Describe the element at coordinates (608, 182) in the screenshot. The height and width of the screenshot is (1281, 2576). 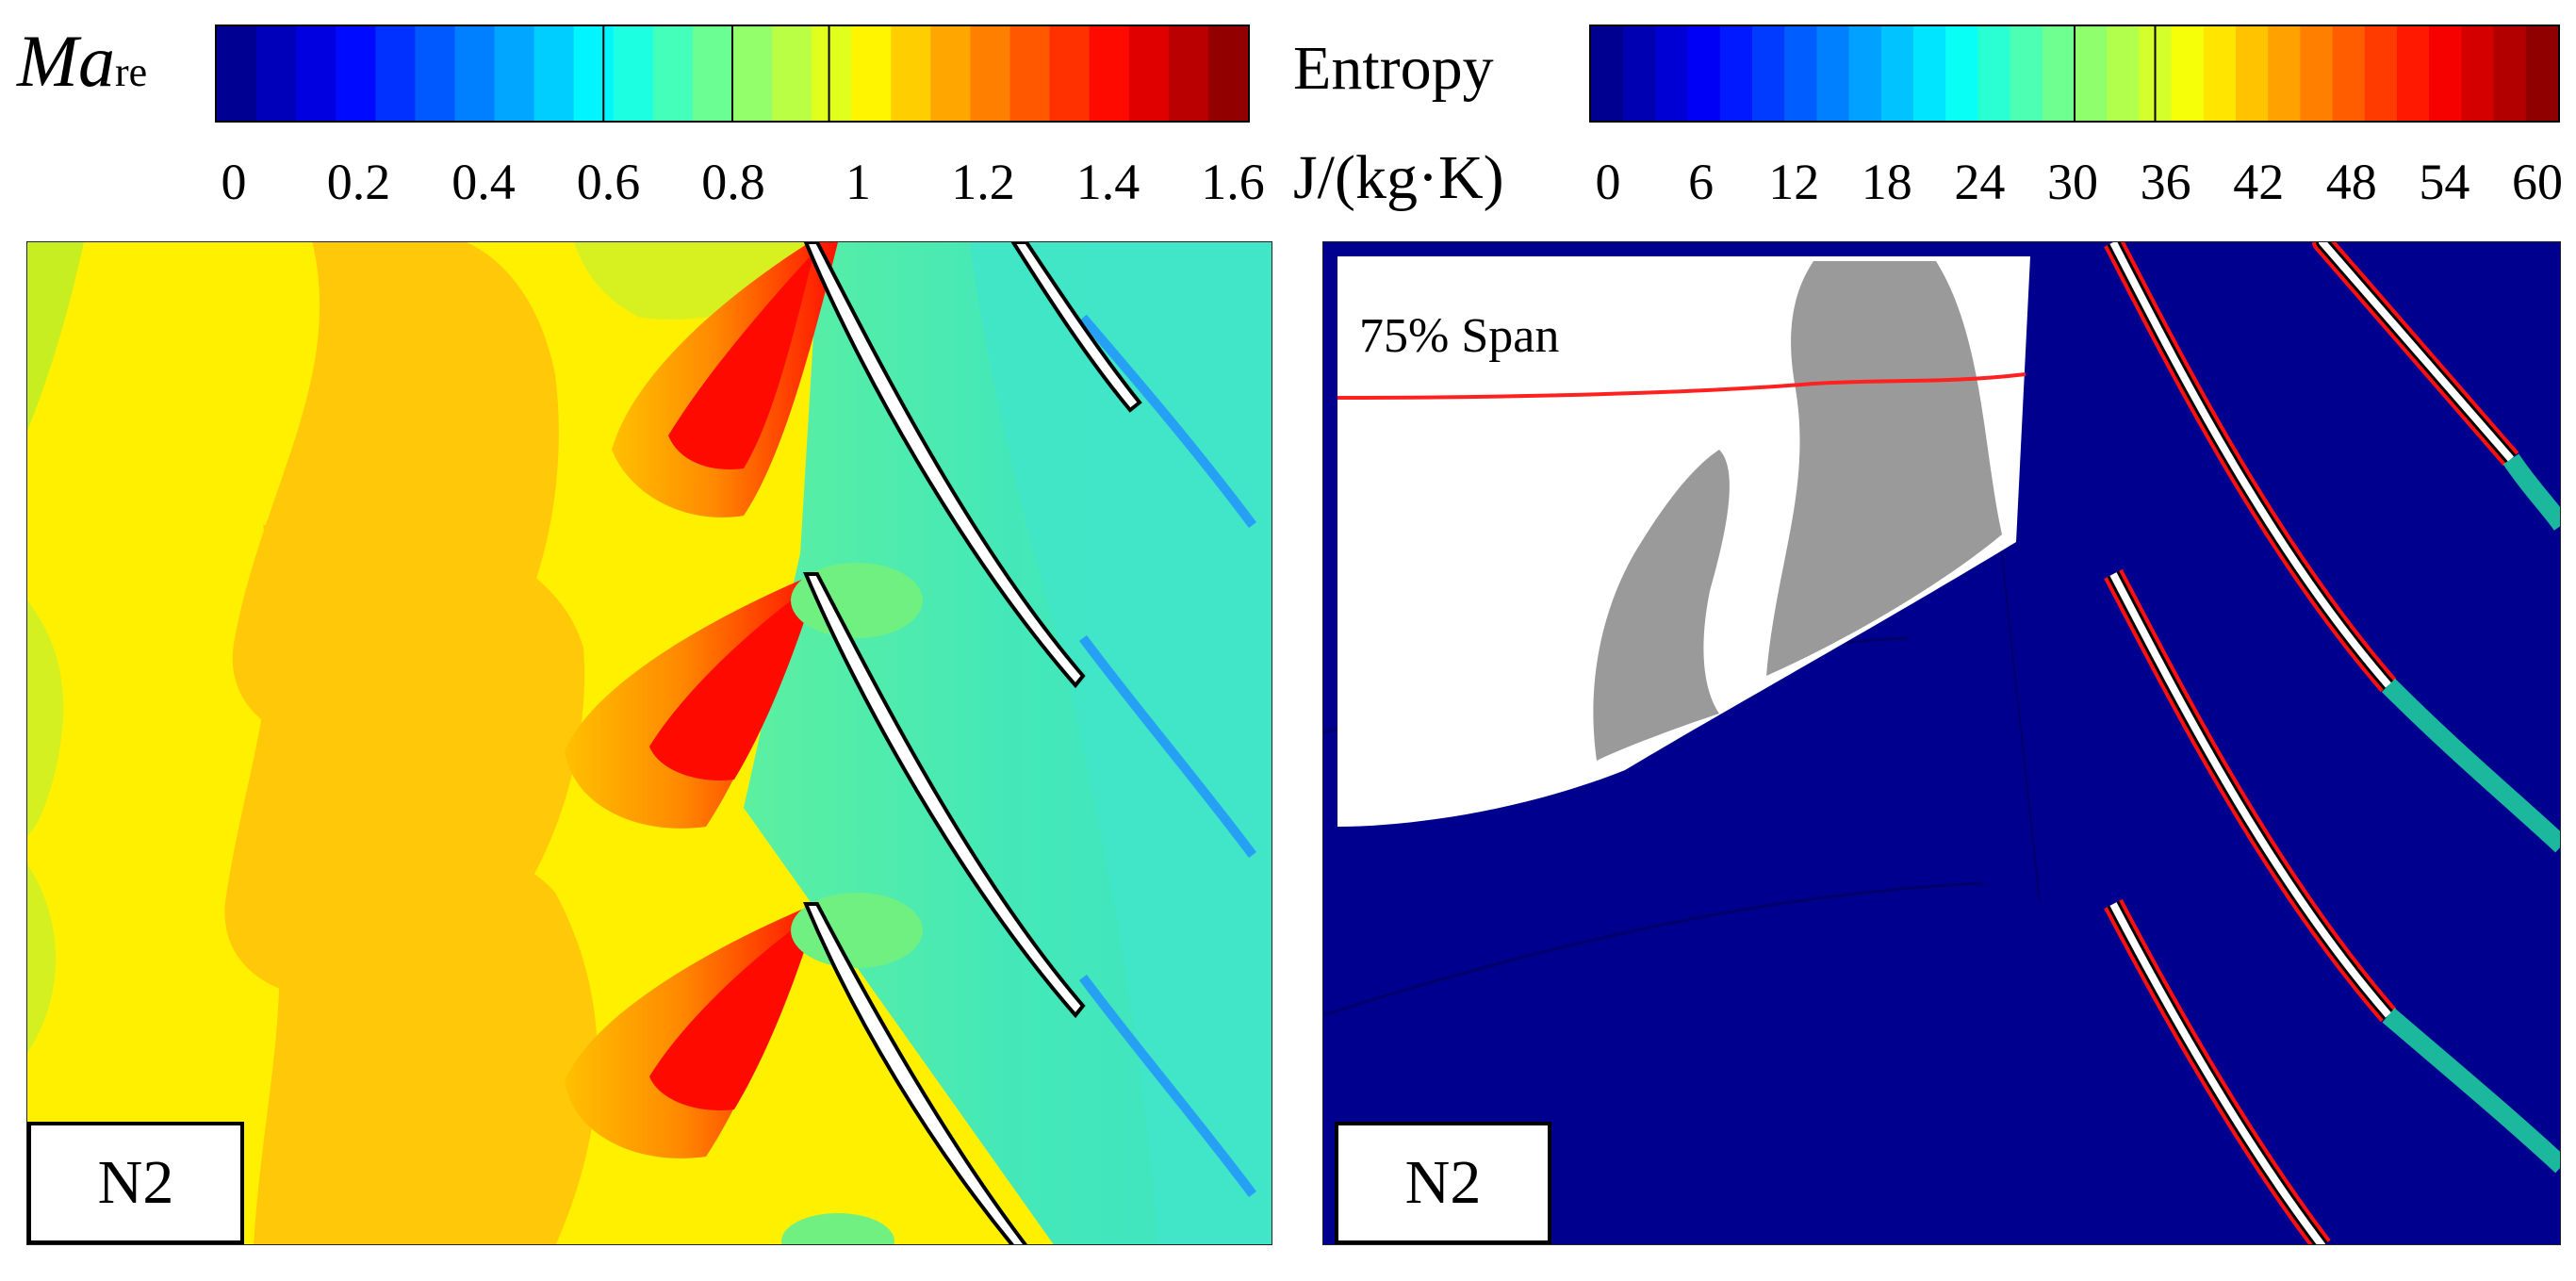
I see `colorbar-tick-label: 0.6` at that location.